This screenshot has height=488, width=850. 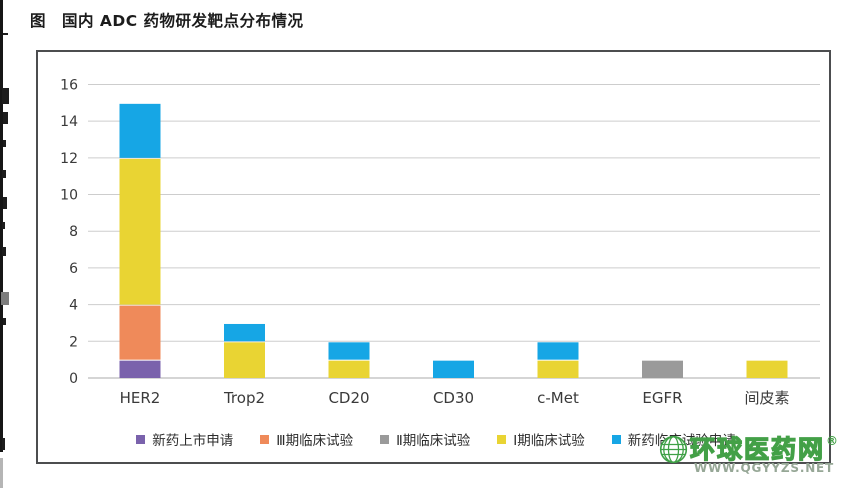 I want to click on x-category-label: CD30, so click(x=453, y=398).